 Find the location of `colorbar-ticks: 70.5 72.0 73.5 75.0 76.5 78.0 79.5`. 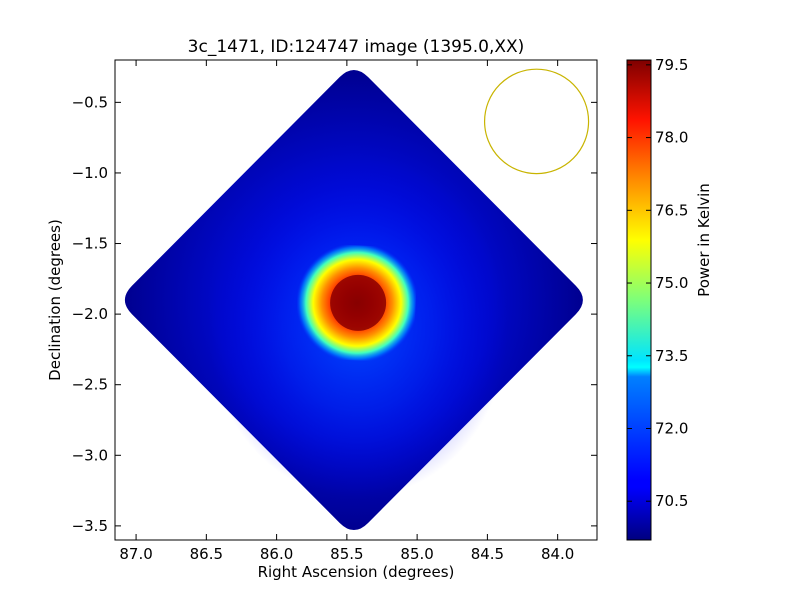

colorbar-ticks: 70.5 72.0 73.5 75.0 76.5 78.0 79.5 is located at coordinates (657, 283).